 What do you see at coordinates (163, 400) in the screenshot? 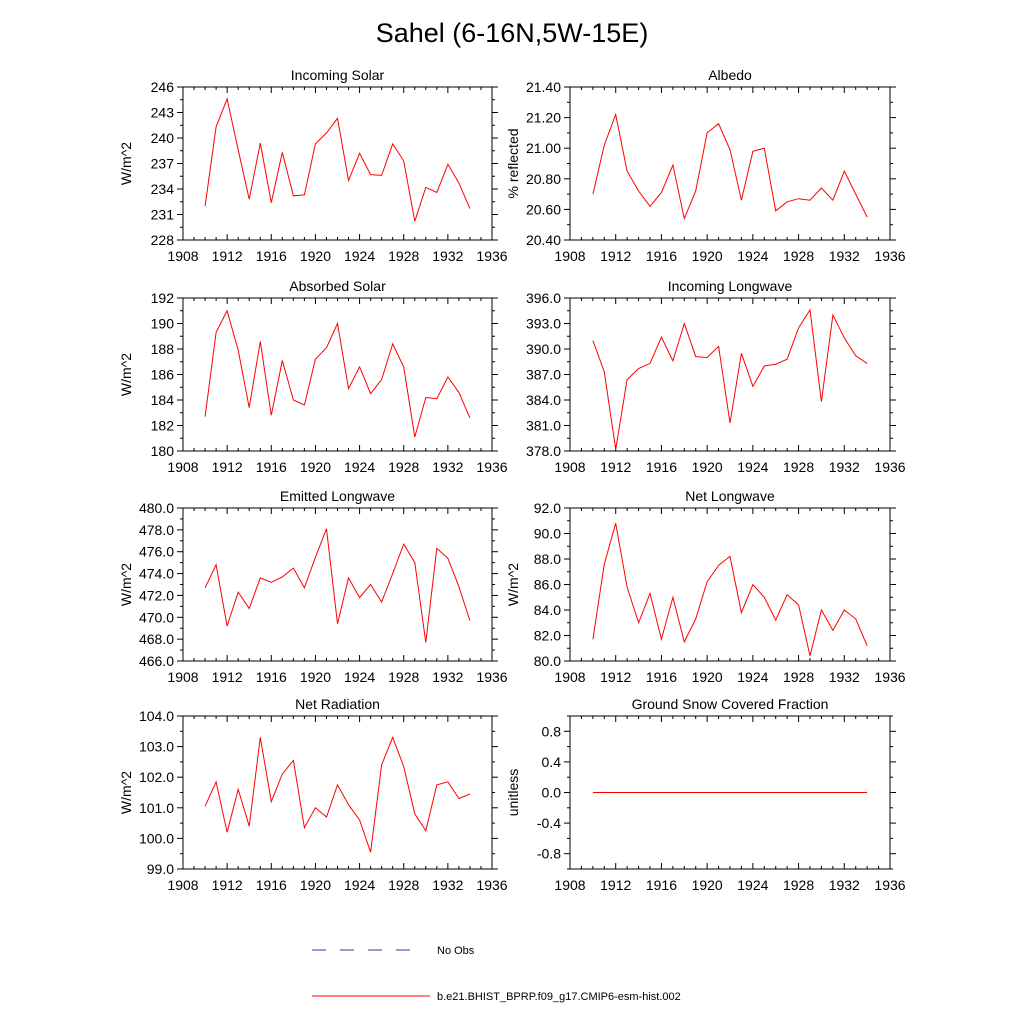
I see `y-tick-label: 184` at bounding box center [163, 400].